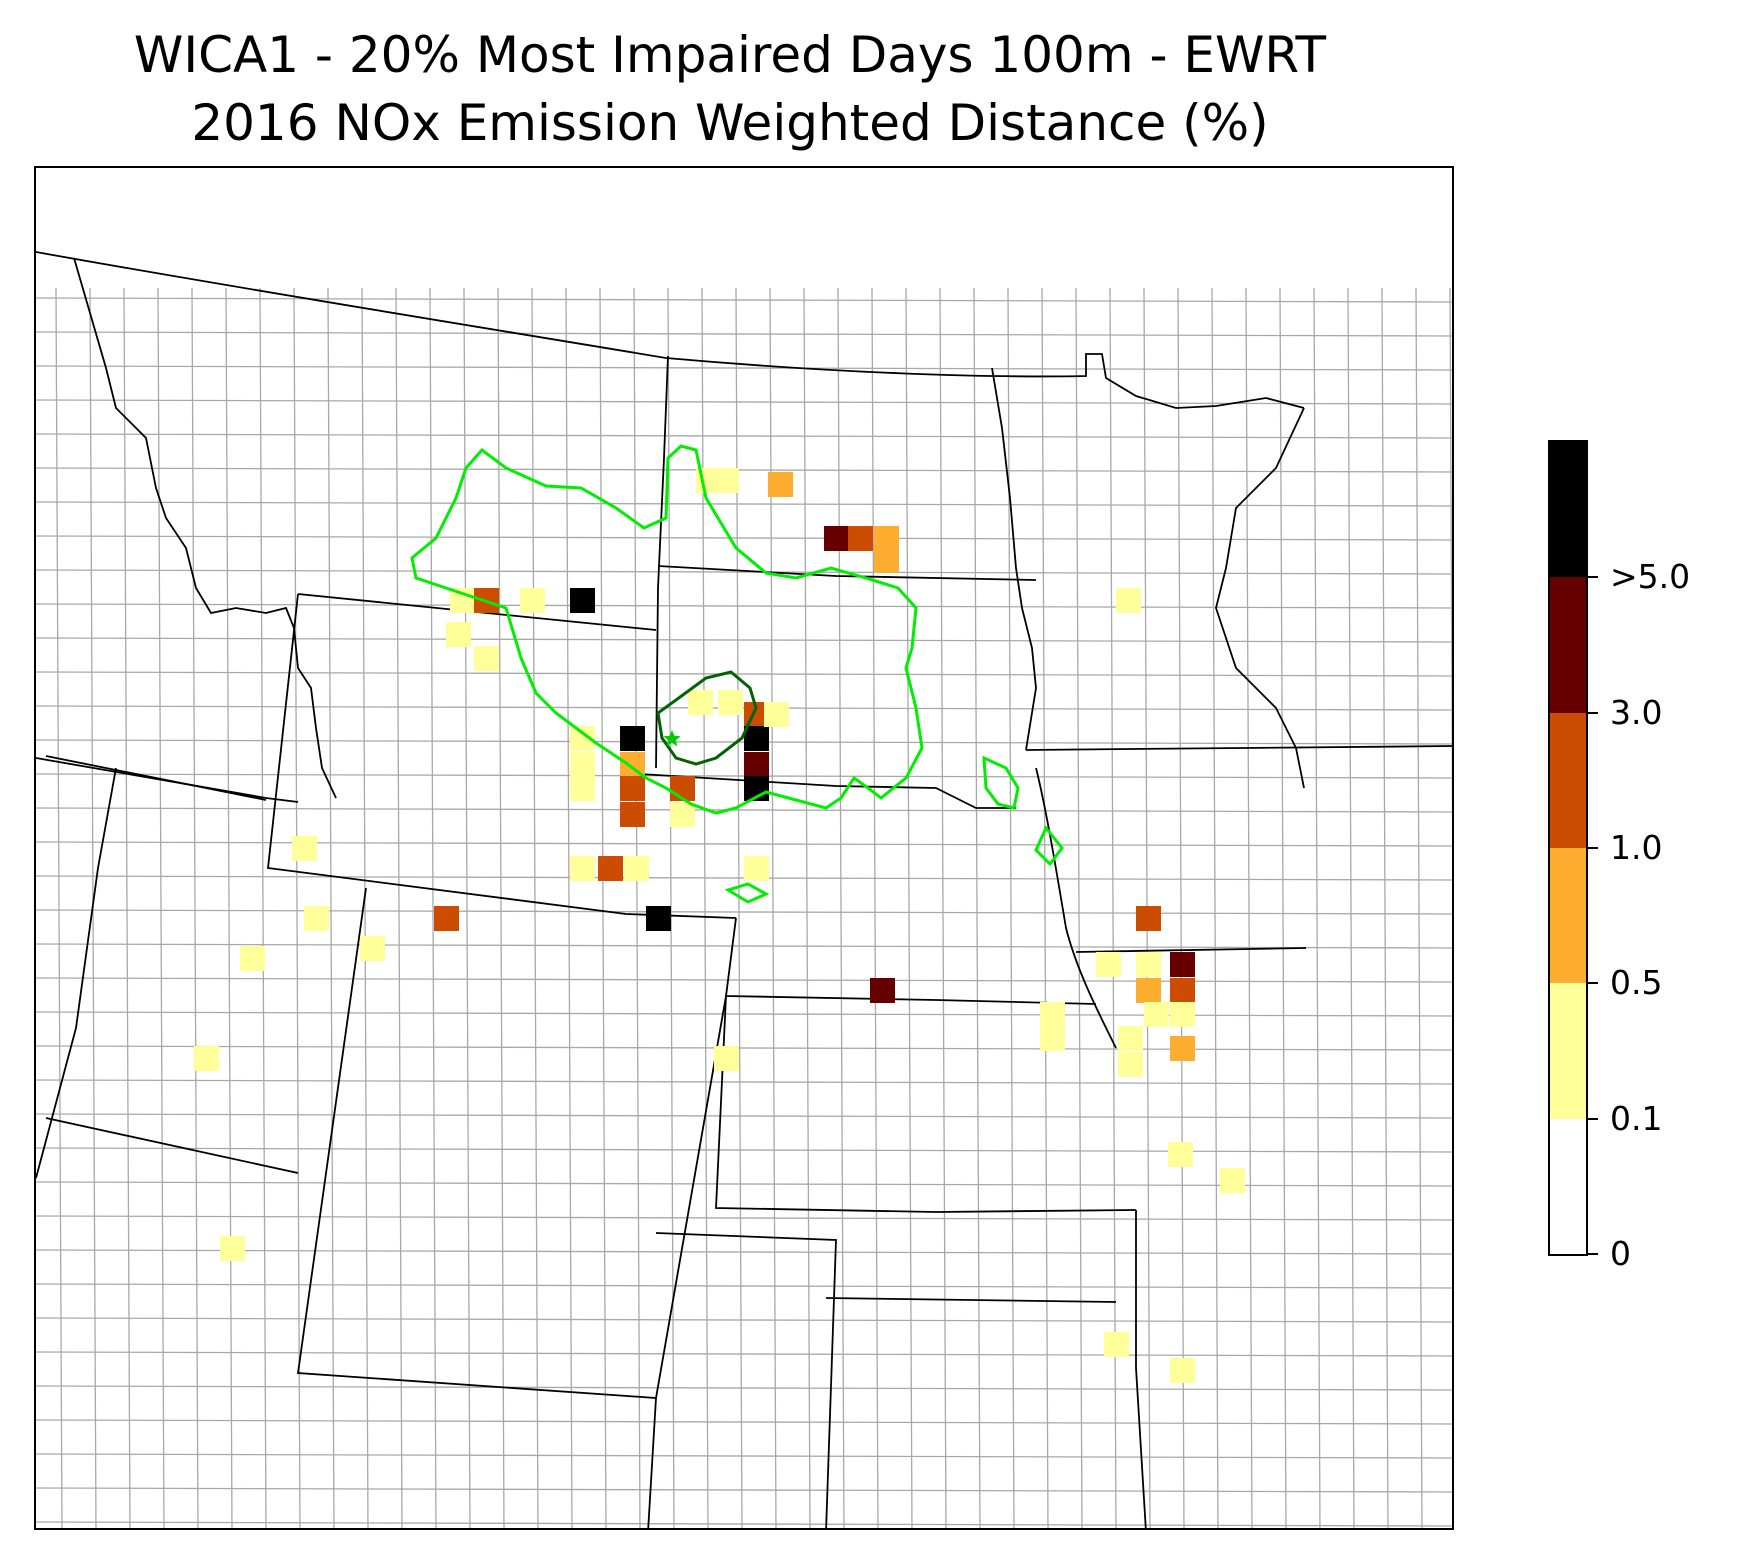 This screenshot has height=1558, width=1743. Describe the element at coordinates (1620, 1253) in the screenshot. I see `colorbar-tick-label: 0` at that location.